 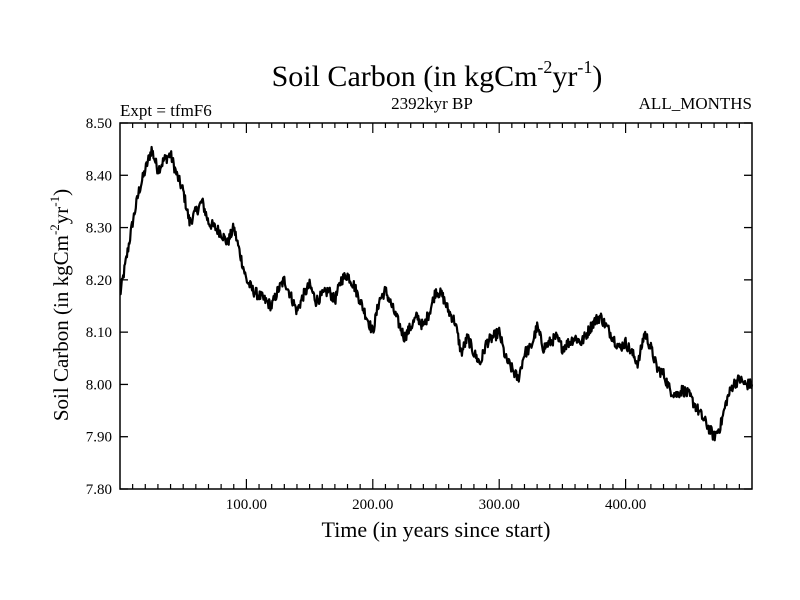 What do you see at coordinates (99, 490) in the screenshot?
I see `y-tick-label: 7.80` at bounding box center [99, 490].